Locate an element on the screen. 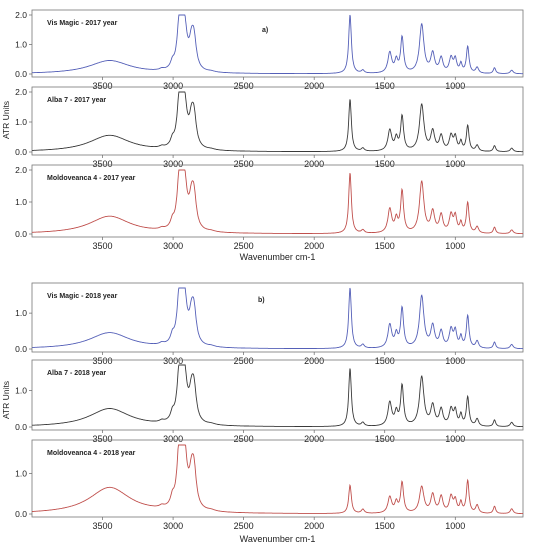 Image resolution: width=539 pixels, height=550 pixels. group-label: a) is located at coordinates (265, 30).